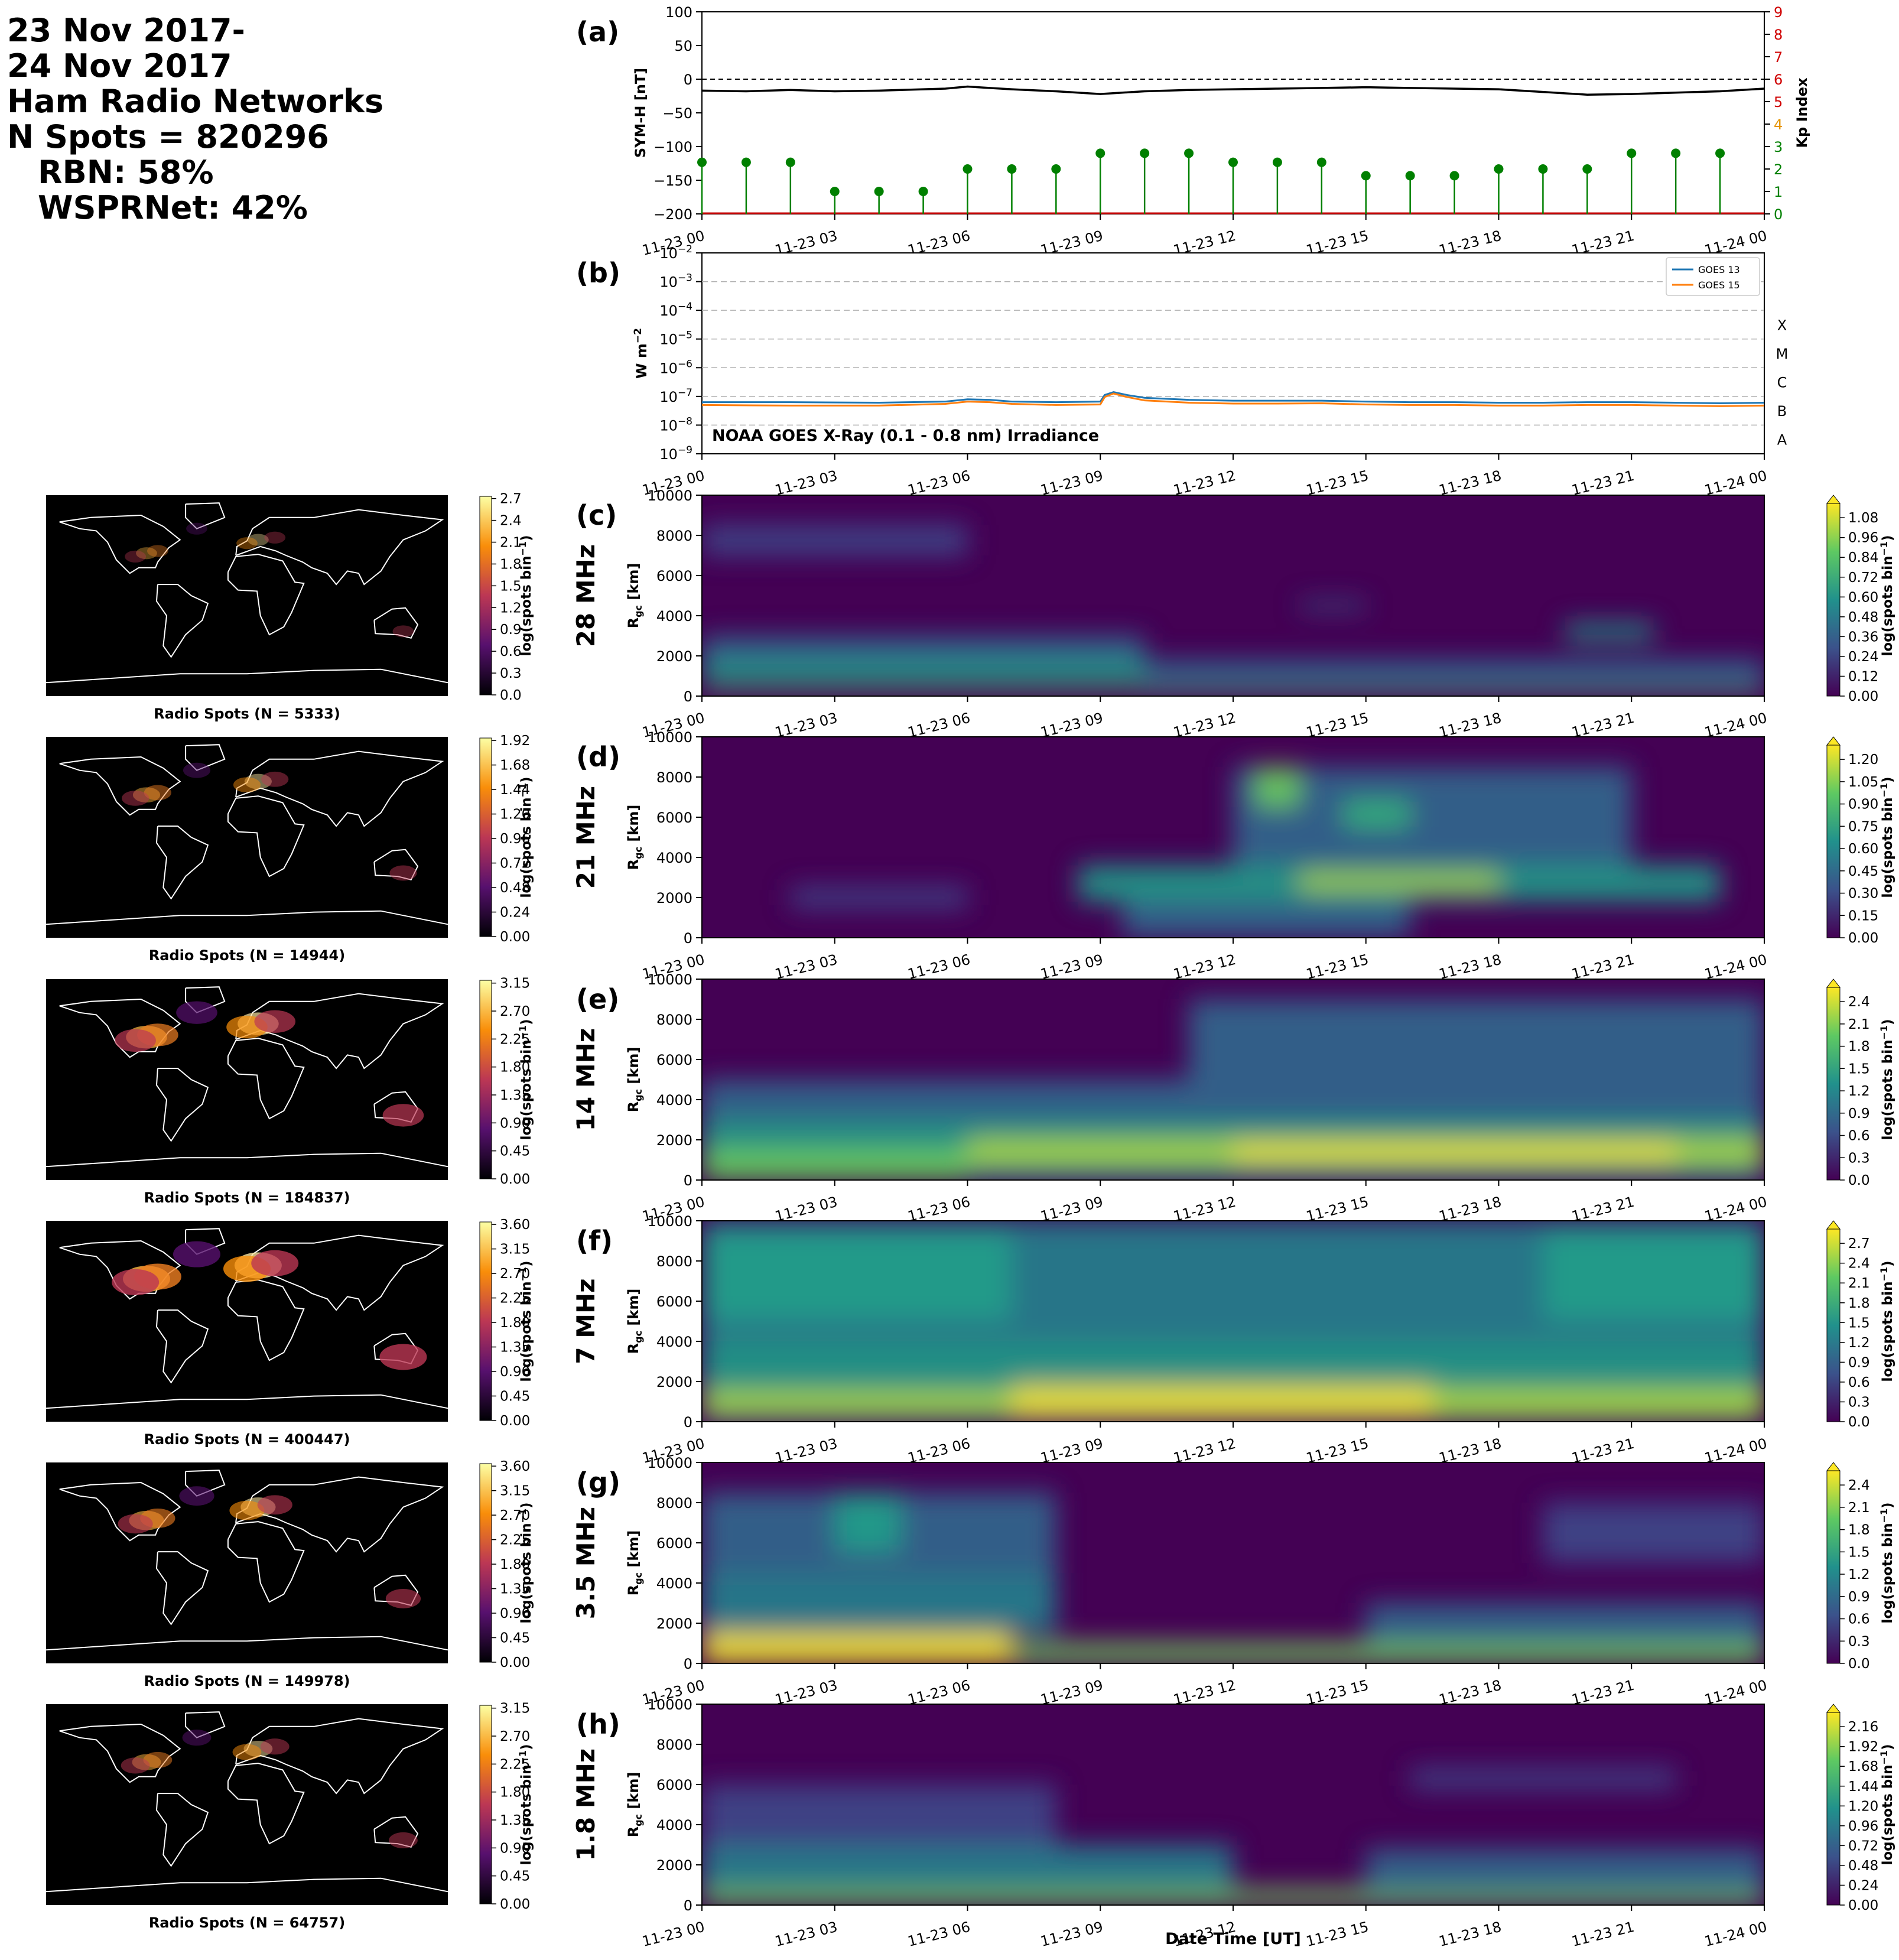 Image resolution: width=1899 pixels, height=1960 pixels. Describe the element at coordinates (677, 113) in the screenshot. I see `y-tick-label: −50` at that location.